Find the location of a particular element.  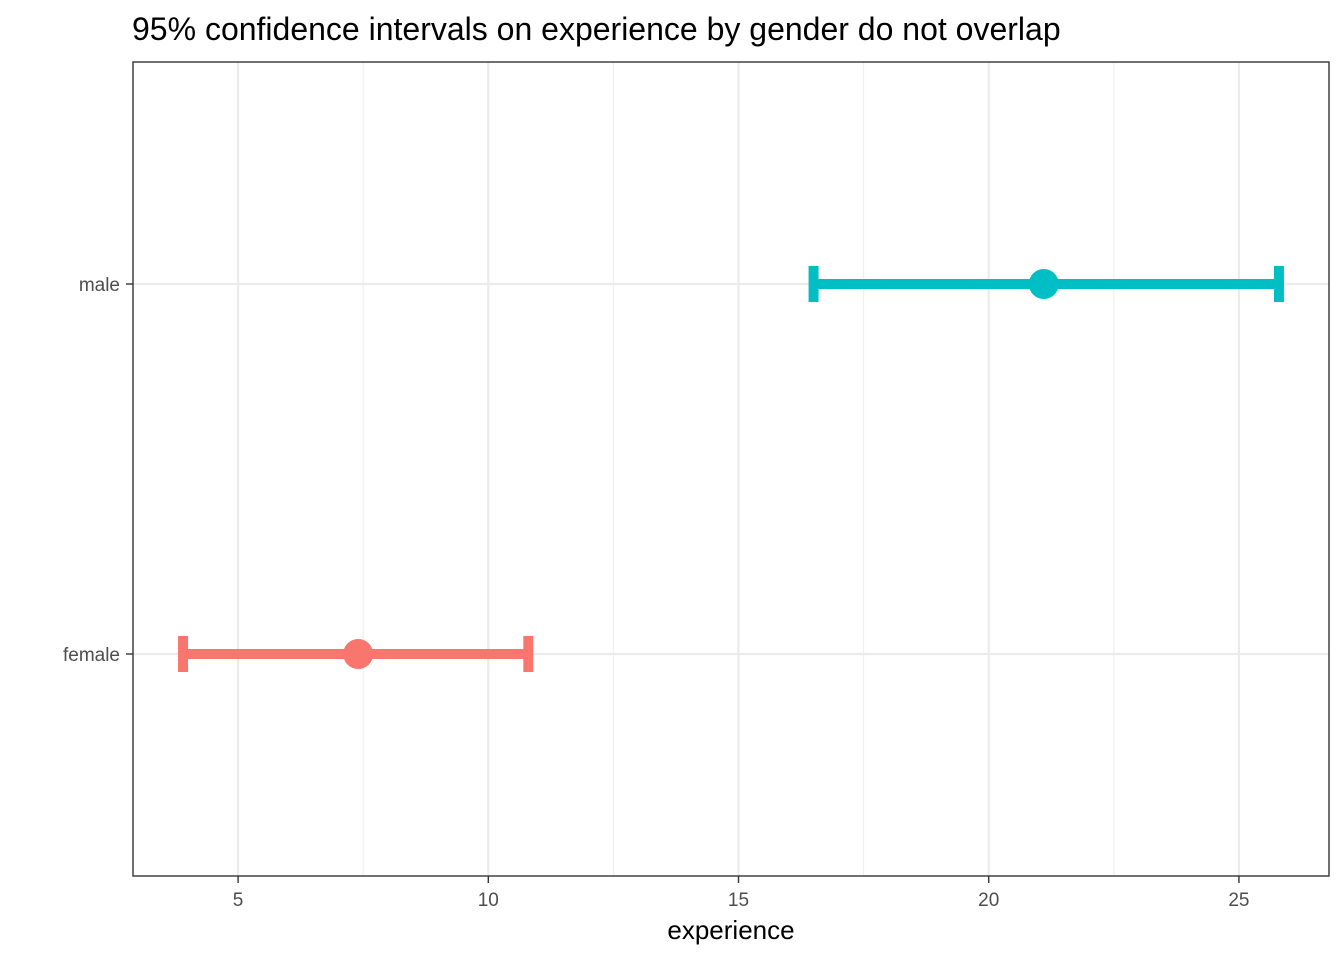

estimate-point-male is located at coordinates (1043, 284).